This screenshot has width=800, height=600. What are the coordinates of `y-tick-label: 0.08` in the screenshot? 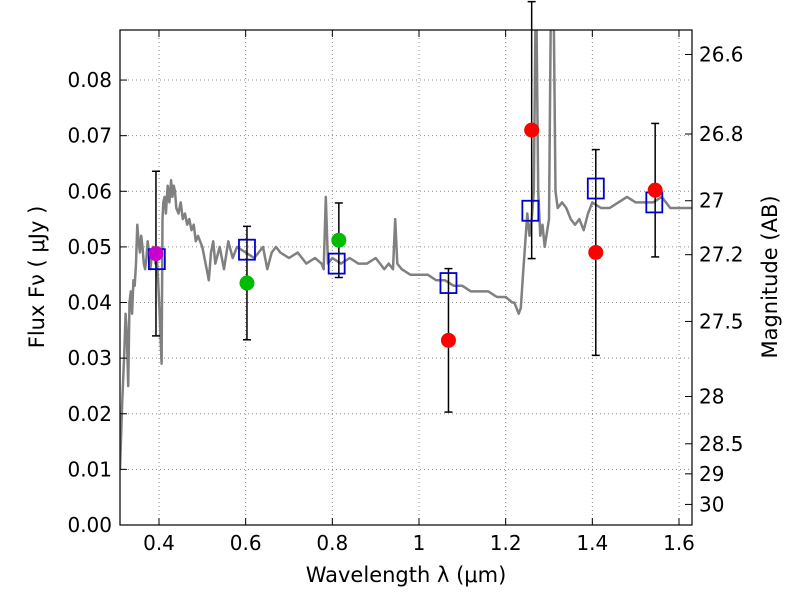 It's located at (89, 80).